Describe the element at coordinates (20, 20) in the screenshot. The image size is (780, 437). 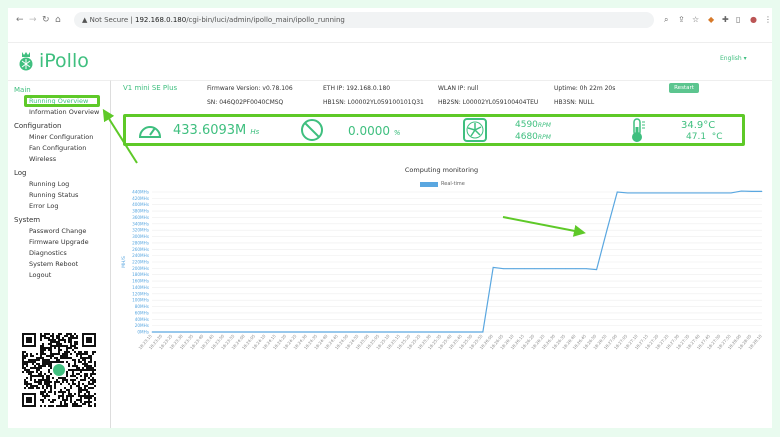
I see `back-icon: ←` at that location.